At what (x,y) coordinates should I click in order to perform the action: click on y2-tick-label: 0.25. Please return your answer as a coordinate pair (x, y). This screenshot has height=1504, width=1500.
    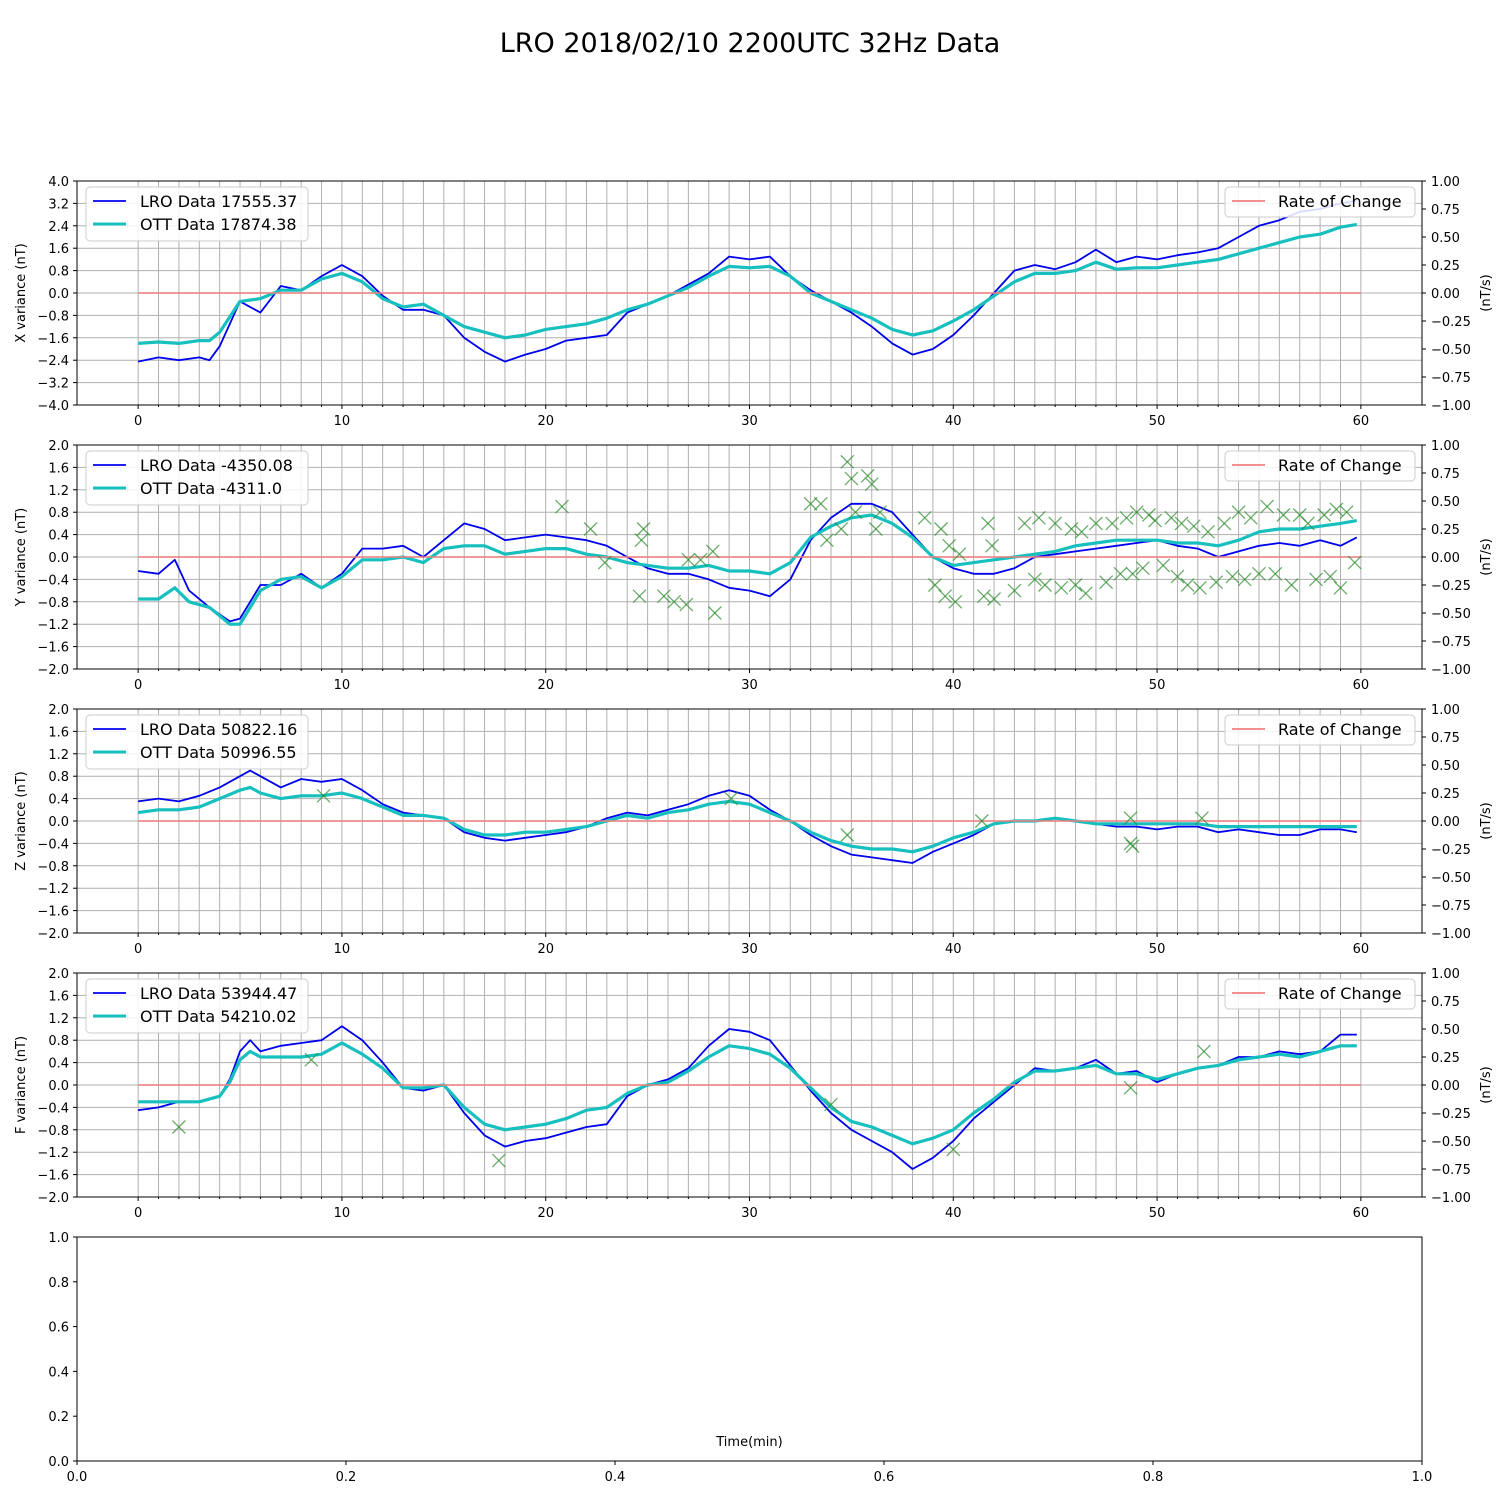
    Looking at the image, I should click on (1445, 1058).